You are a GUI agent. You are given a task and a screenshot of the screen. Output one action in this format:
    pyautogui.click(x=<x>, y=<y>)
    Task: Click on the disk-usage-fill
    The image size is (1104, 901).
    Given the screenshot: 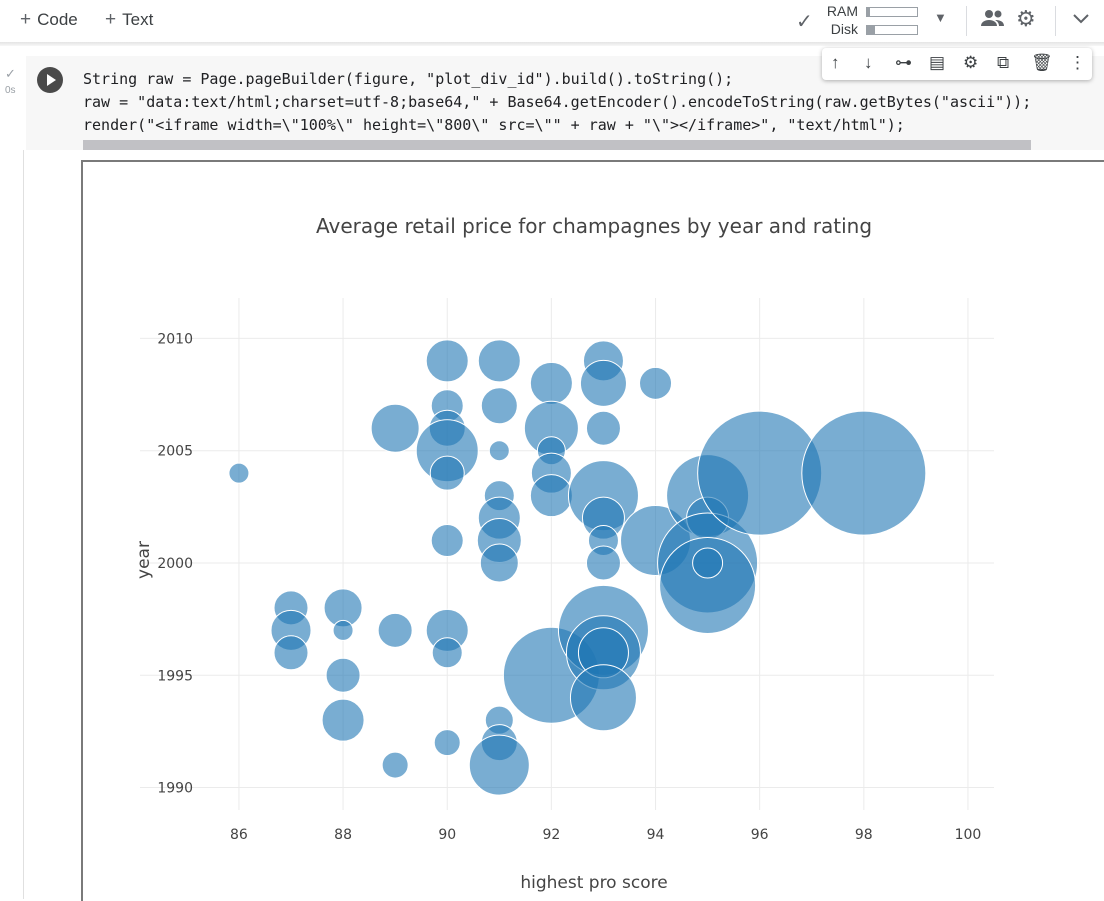 What is the action you would take?
    pyautogui.click(x=871, y=30)
    